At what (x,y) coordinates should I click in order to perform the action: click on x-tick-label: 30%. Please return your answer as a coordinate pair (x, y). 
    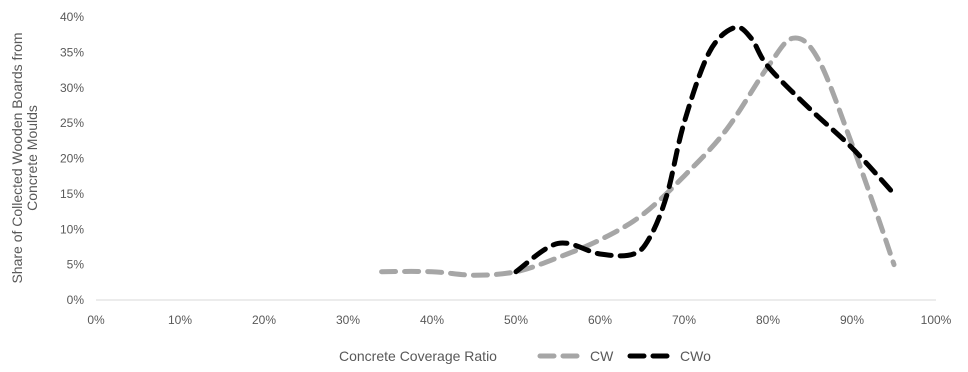
    Looking at the image, I should click on (348, 320).